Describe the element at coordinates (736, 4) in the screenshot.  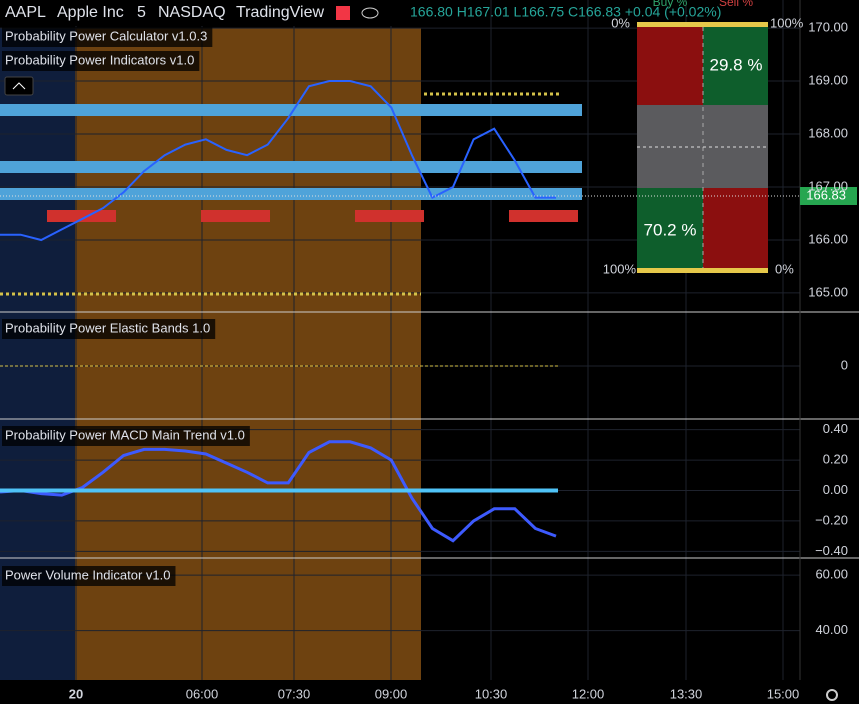
I see `sell-label: Sell %` at that location.